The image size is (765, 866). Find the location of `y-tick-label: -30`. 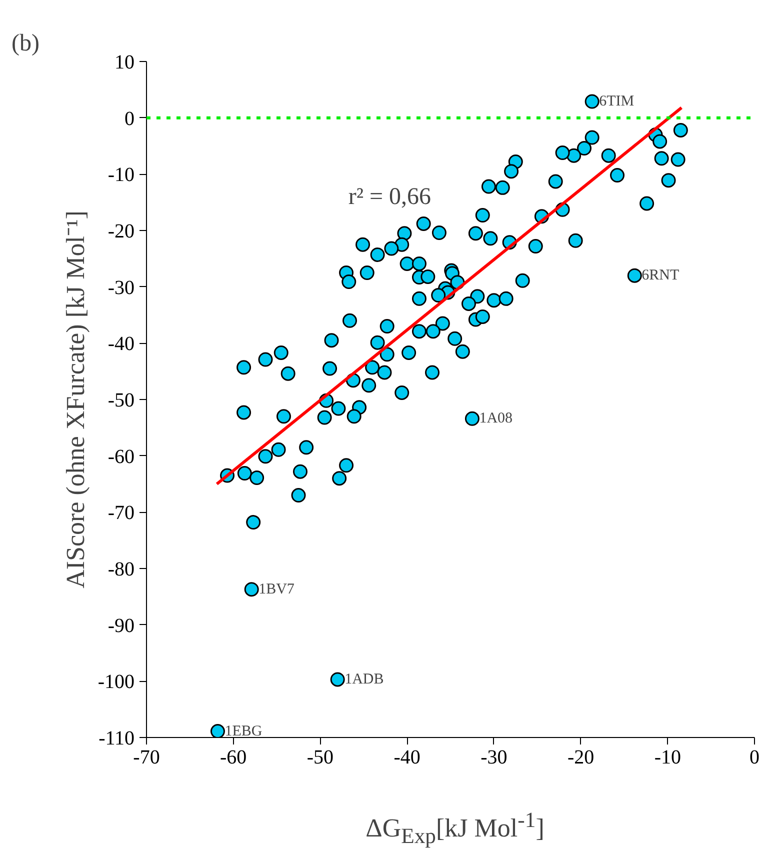

y-tick-label: -30 is located at coordinates (121, 287).